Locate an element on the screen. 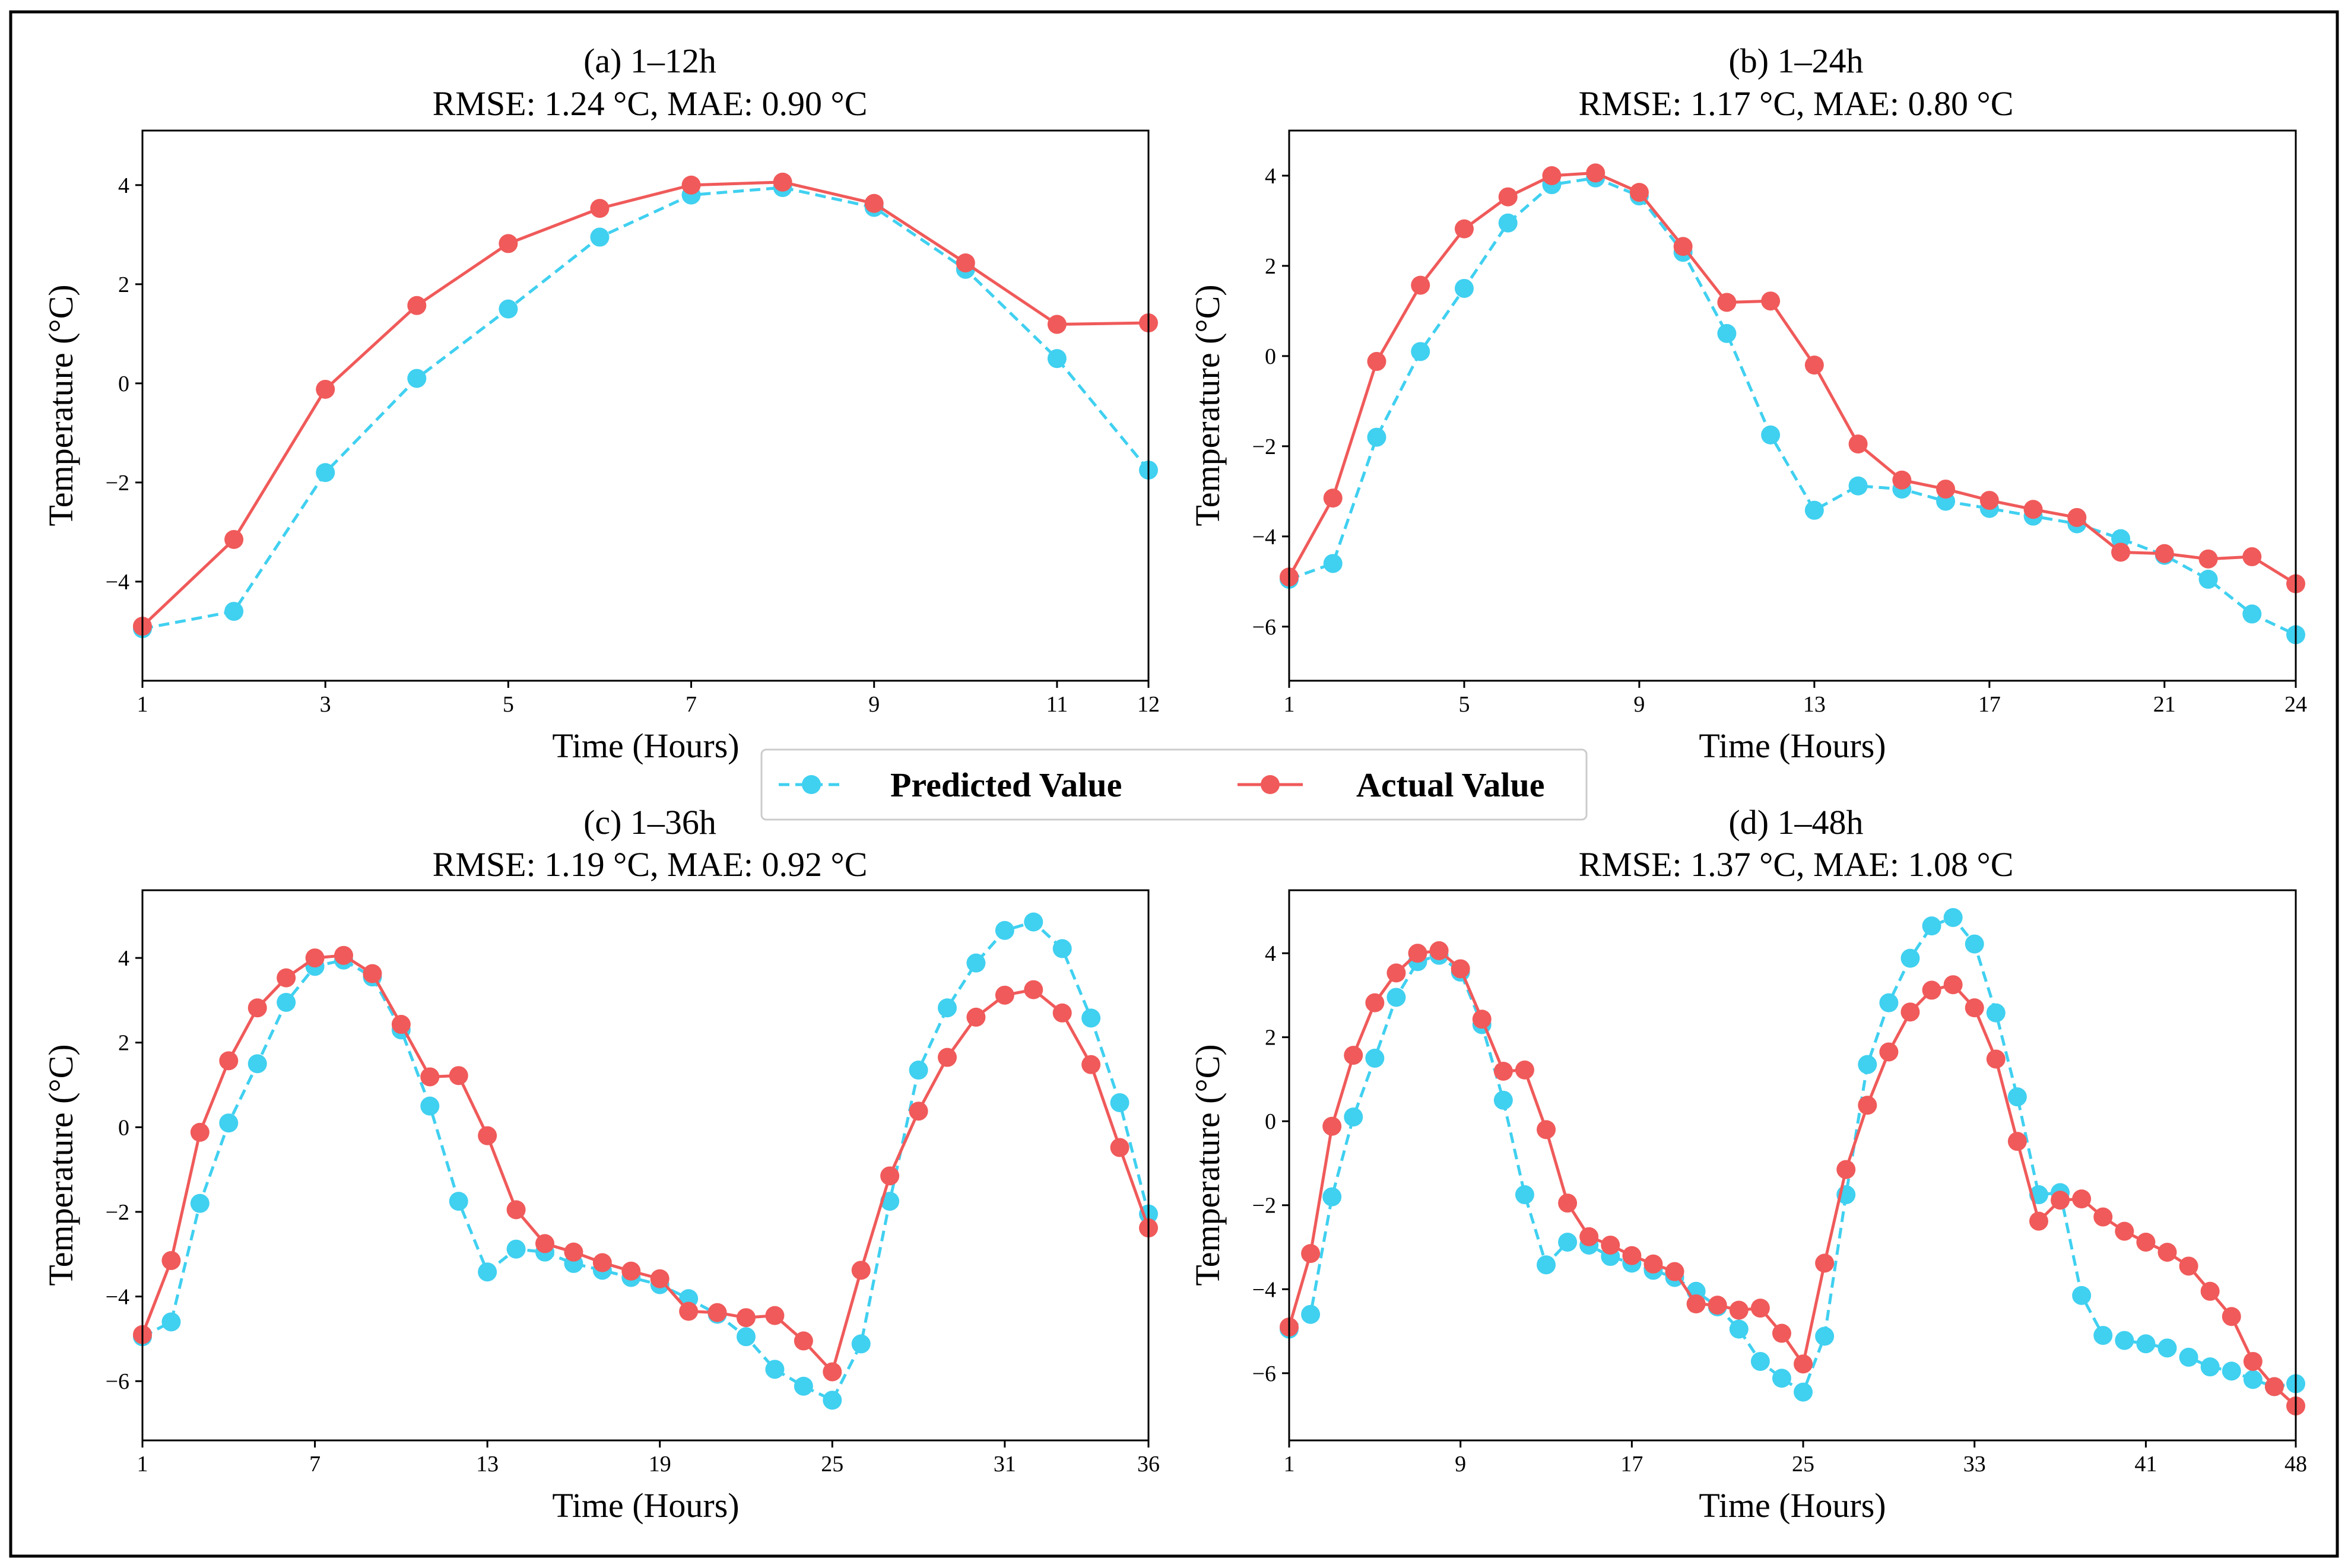  panel-c-xtick-label: 1 is located at coordinates (143, 1464).